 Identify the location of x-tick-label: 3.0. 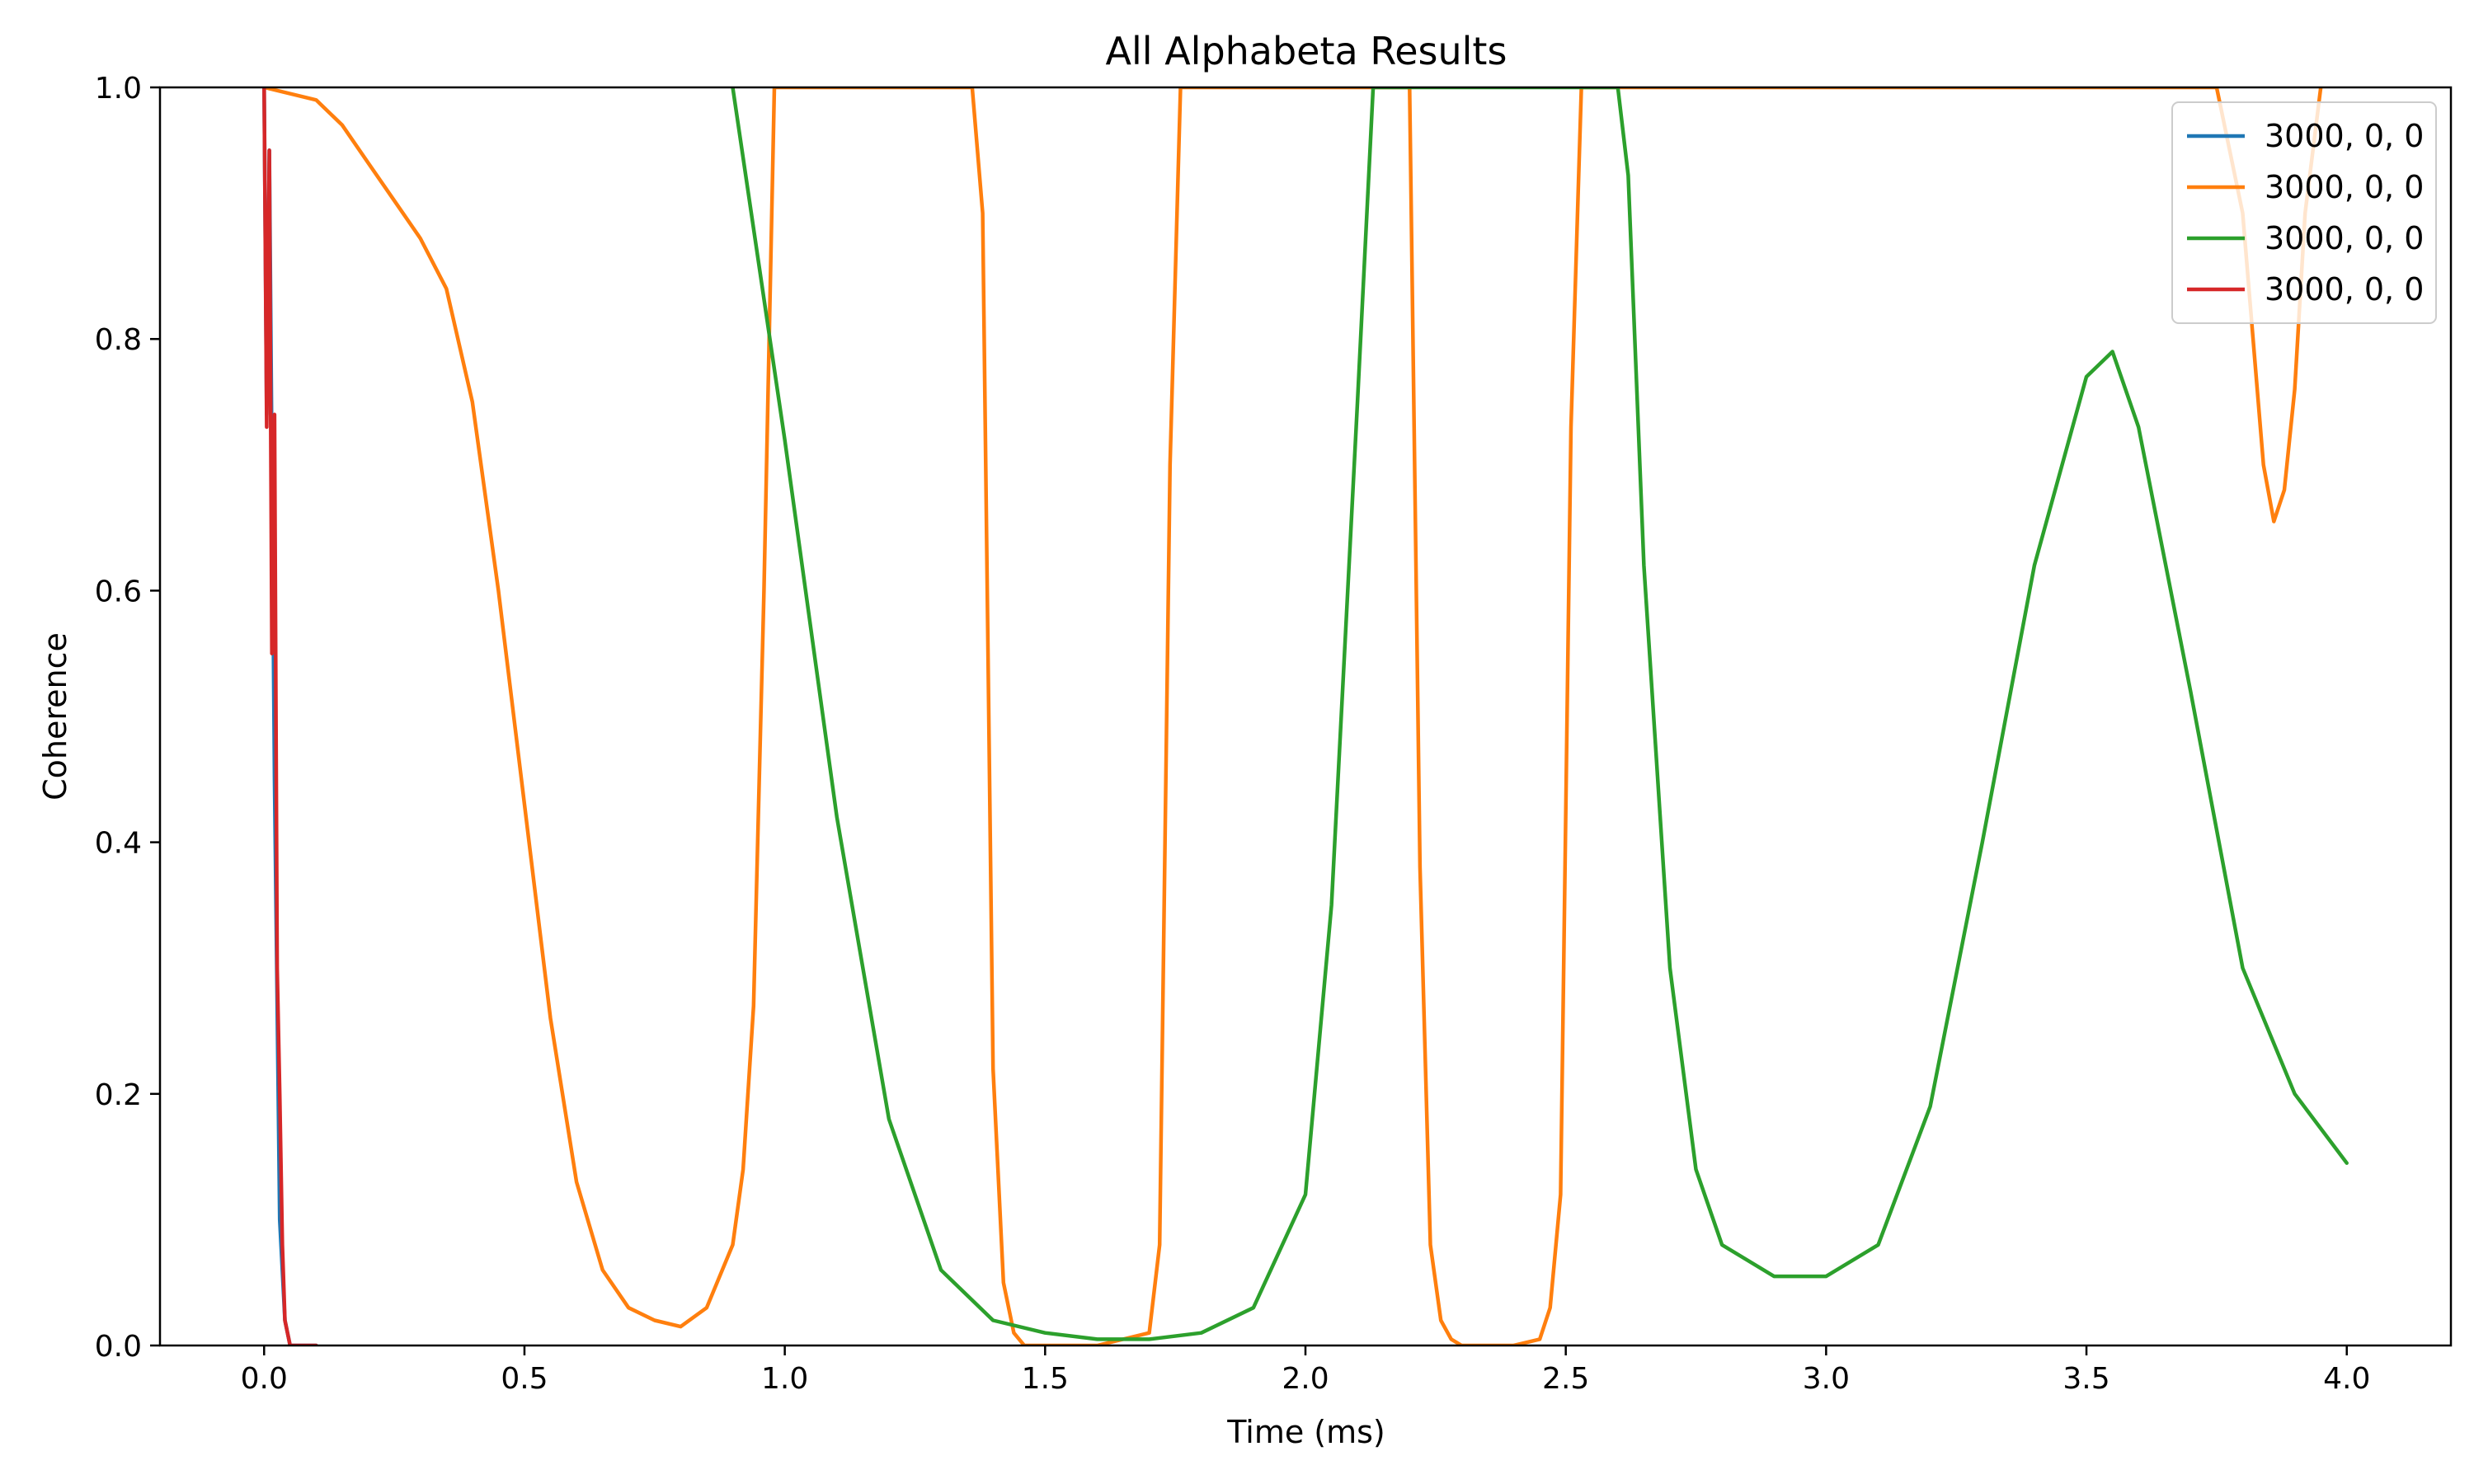
(1826, 1379).